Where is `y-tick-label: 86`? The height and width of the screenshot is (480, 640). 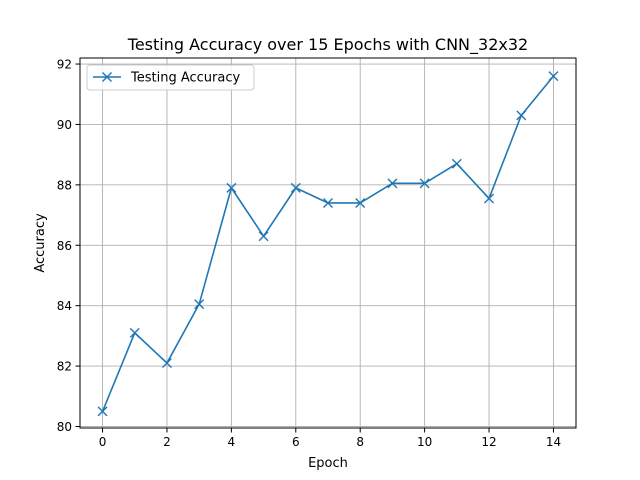
y-tick-label: 86 is located at coordinates (64, 246).